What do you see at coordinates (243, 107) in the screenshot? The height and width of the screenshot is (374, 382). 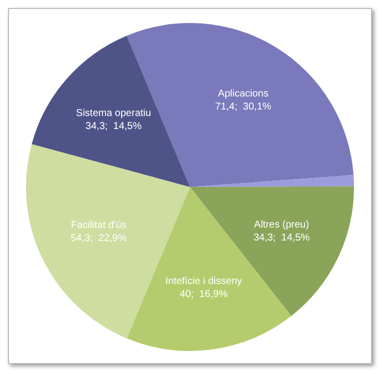 I see `data-label: 71,4; 30,1%` at bounding box center [243, 107].